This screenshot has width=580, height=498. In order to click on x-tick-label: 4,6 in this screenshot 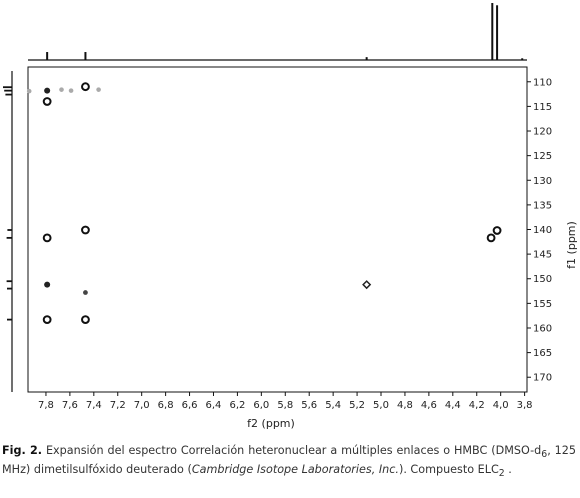, I will do `click(429, 405)`.